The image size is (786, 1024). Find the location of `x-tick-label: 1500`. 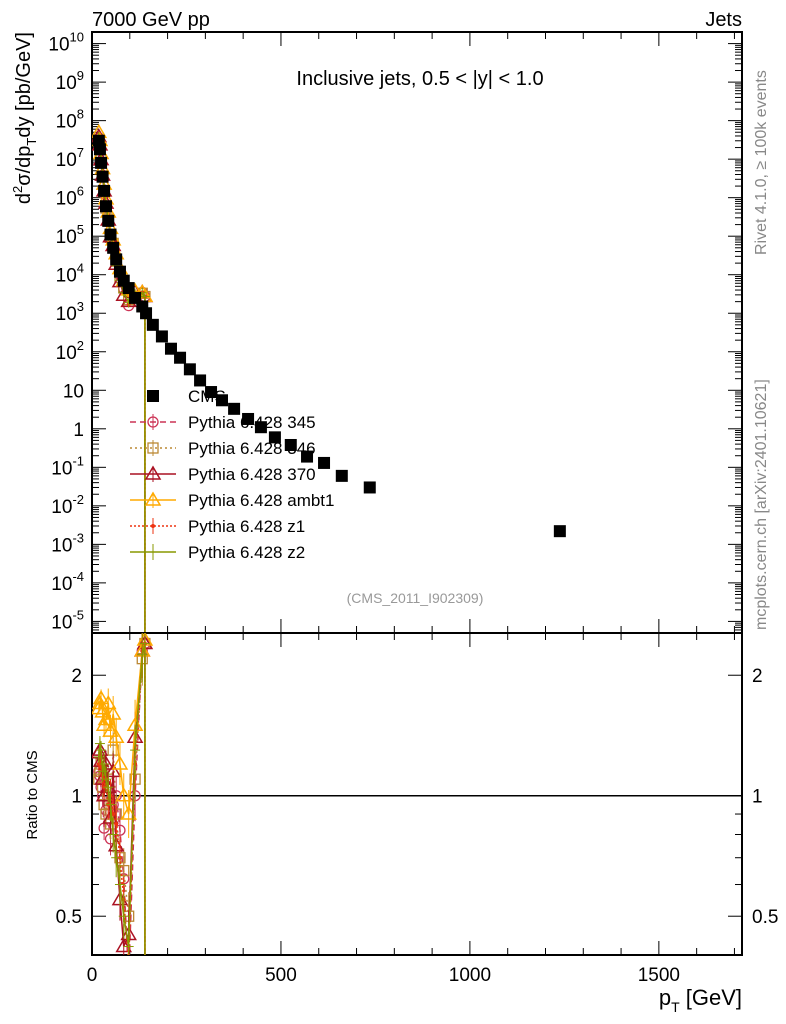

x-tick-label: 1500 is located at coordinates (659, 975).